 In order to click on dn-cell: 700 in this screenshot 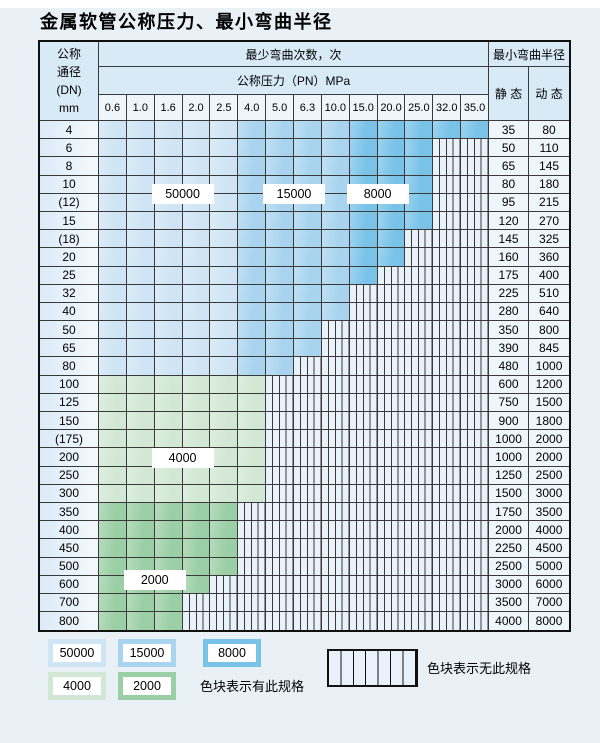, I will do `click(69, 603)`.